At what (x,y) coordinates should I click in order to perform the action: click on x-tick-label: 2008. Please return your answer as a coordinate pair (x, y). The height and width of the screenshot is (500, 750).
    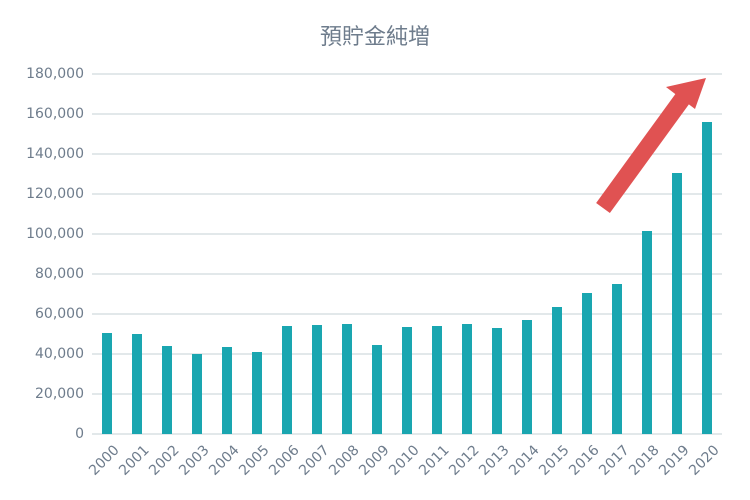
    Looking at the image, I should click on (344, 460).